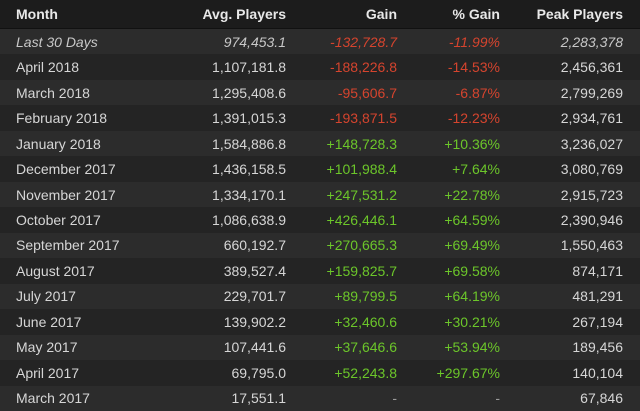 The width and height of the screenshot is (640, 411). What do you see at coordinates (591, 245) in the screenshot?
I see `cell: 1,550,463` at bounding box center [591, 245].